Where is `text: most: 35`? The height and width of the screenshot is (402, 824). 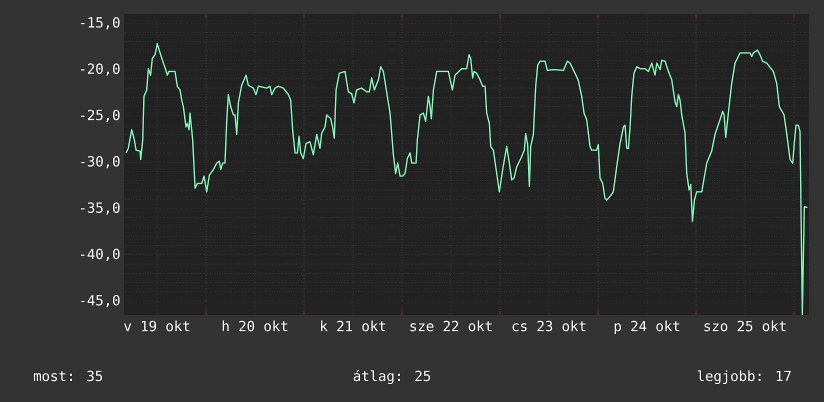
text: most: 35 is located at coordinates (68, 376).